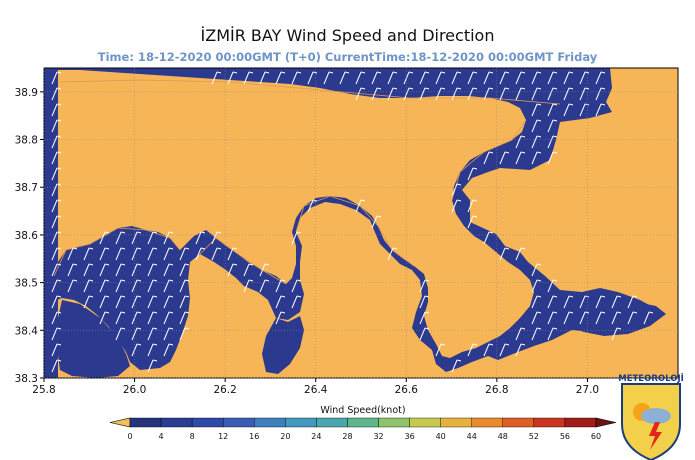 The image size is (695, 460). Describe the element at coordinates (472, 436) in the screenshot. I see `colorbar-tick-label: 44` at that location.